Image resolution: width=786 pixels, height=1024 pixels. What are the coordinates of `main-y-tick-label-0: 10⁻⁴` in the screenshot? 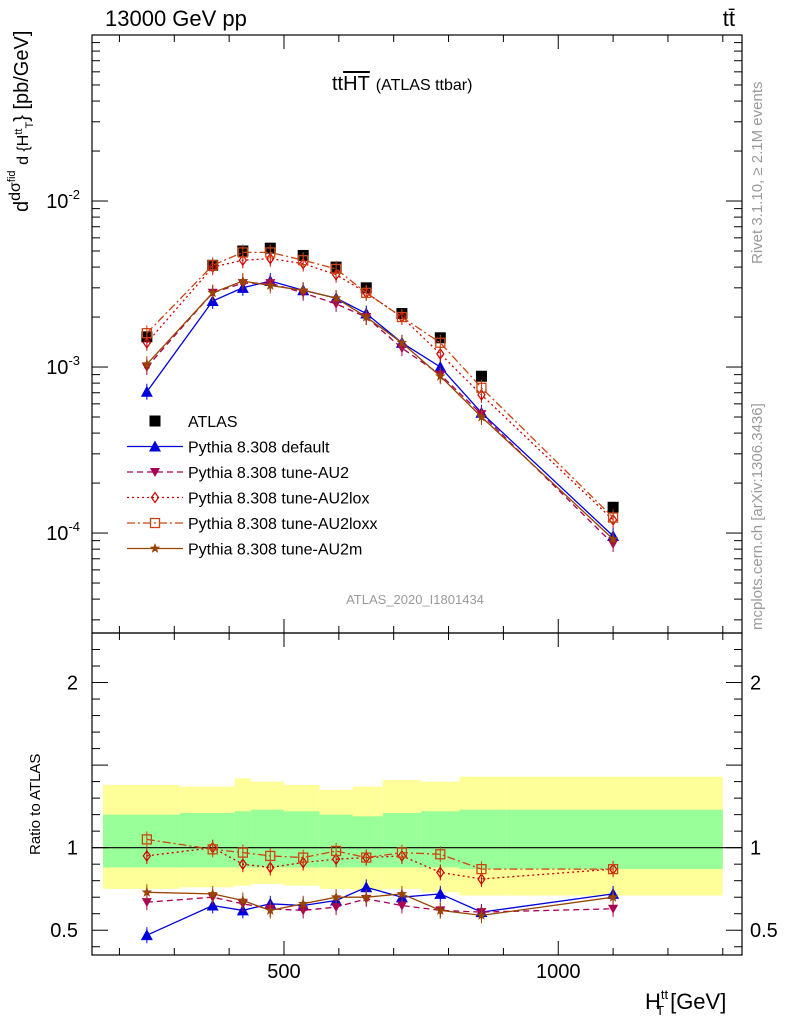 It's located at (63, 532).